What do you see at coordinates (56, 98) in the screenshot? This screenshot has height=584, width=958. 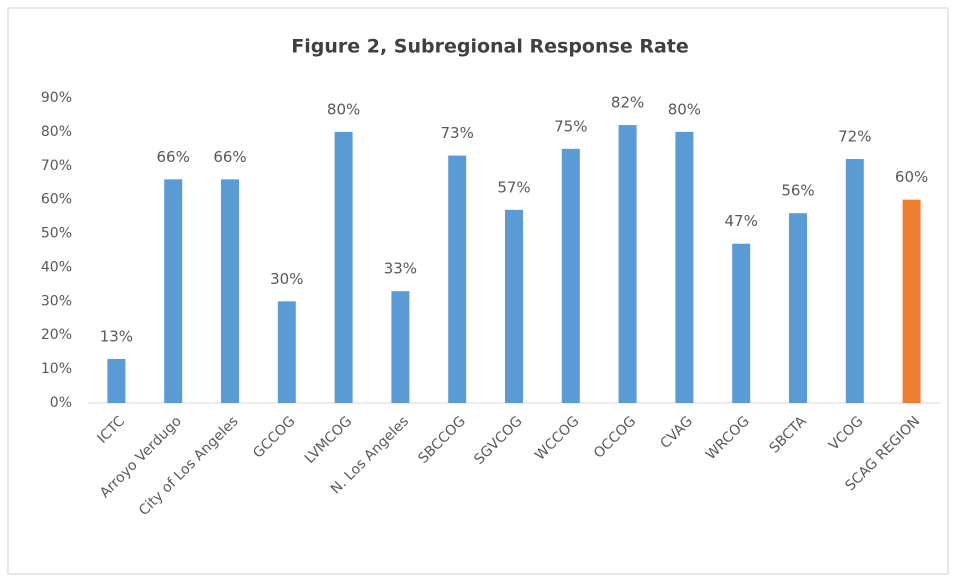 I see `y-tick-label: 90%` at bounding box center [56, 98].